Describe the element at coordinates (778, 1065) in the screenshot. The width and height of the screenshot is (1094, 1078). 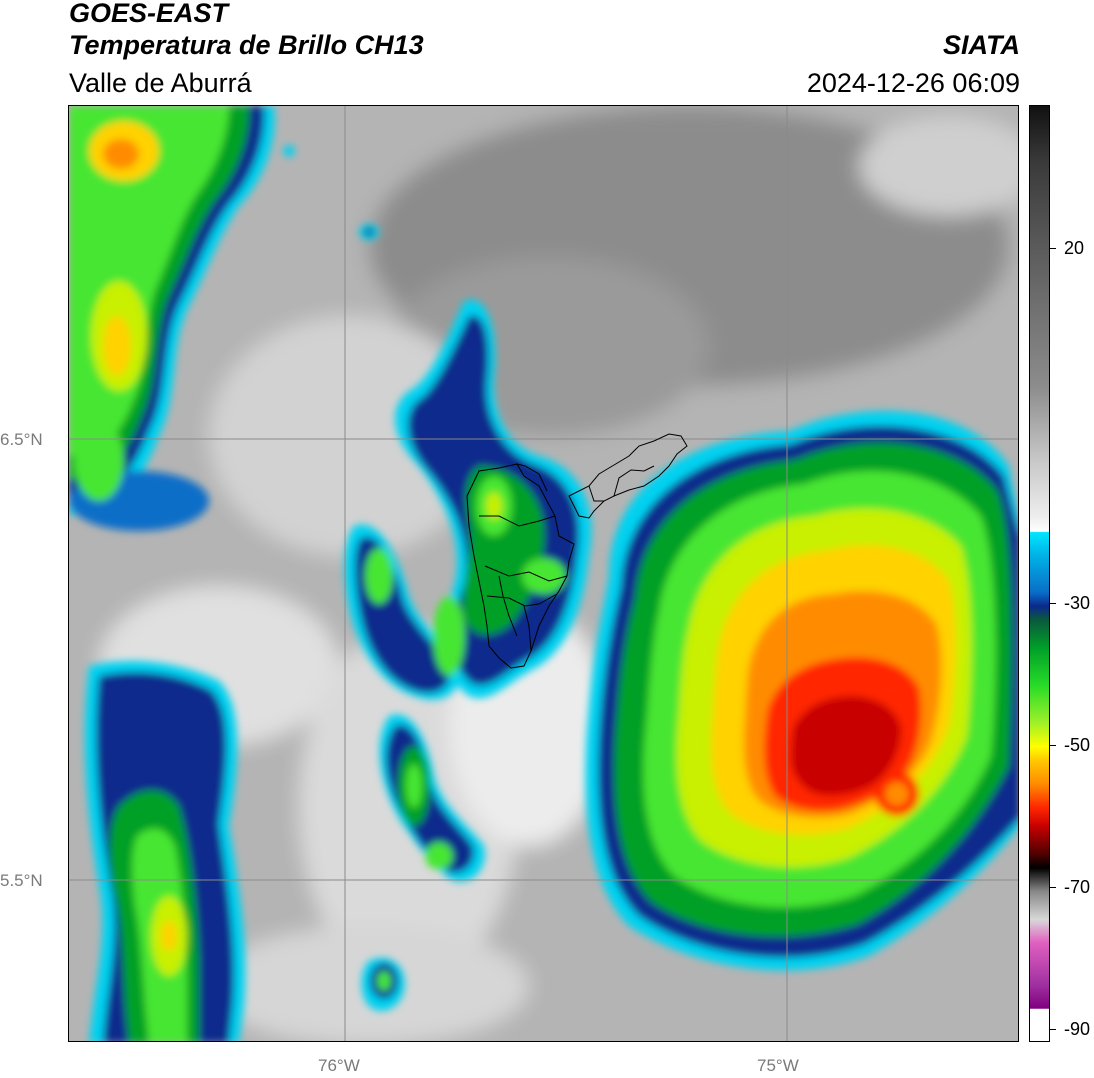
I see `longitude-label: 75°W` at that location.